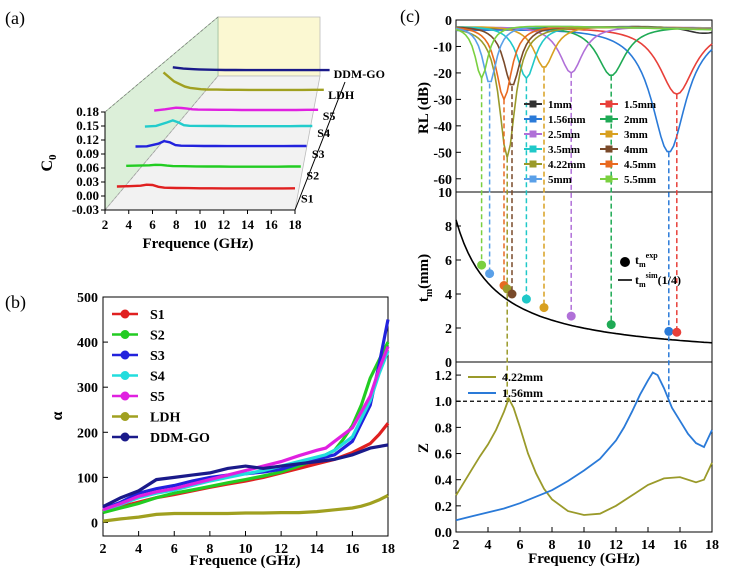  I want to click on a-series-group, so click(223, 128).